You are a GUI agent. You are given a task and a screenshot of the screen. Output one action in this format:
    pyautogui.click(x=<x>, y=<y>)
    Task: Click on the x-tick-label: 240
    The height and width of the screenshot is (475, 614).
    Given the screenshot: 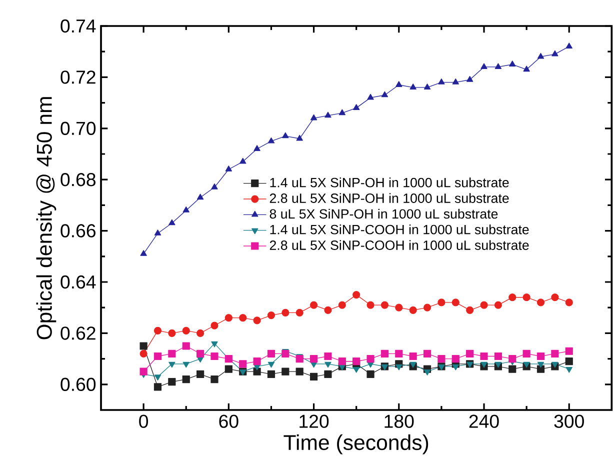 What is the action you would take?
    pyautogui.click(x=484, y=421)
    